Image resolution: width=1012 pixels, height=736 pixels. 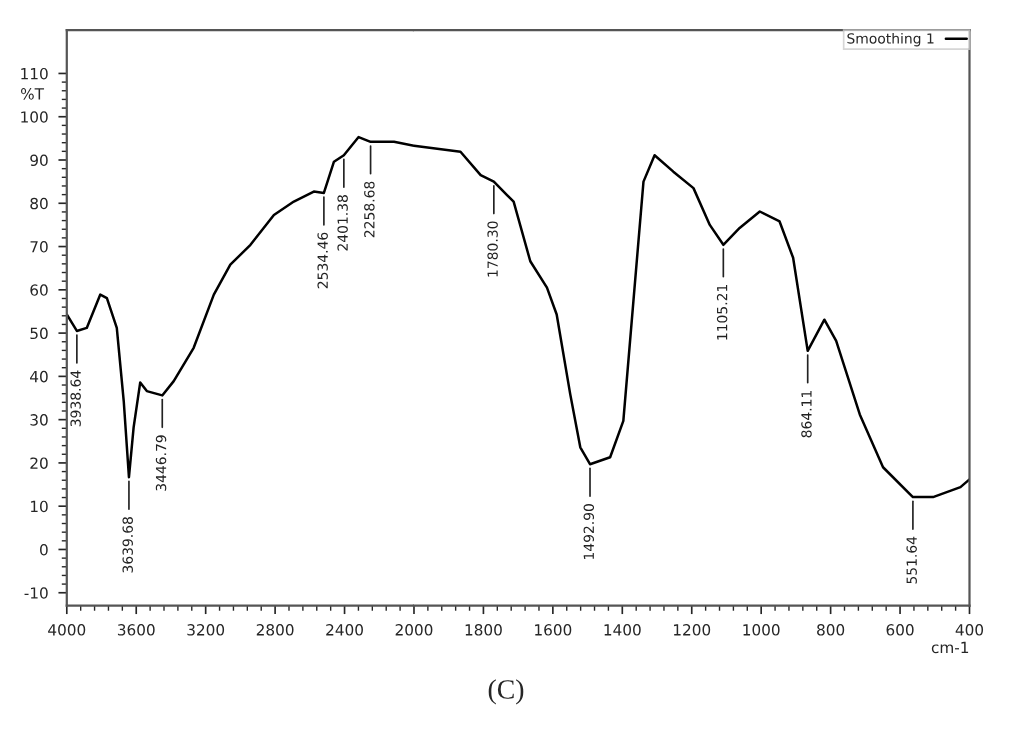 I want to click on text: (C), so click(x=506, y=692).